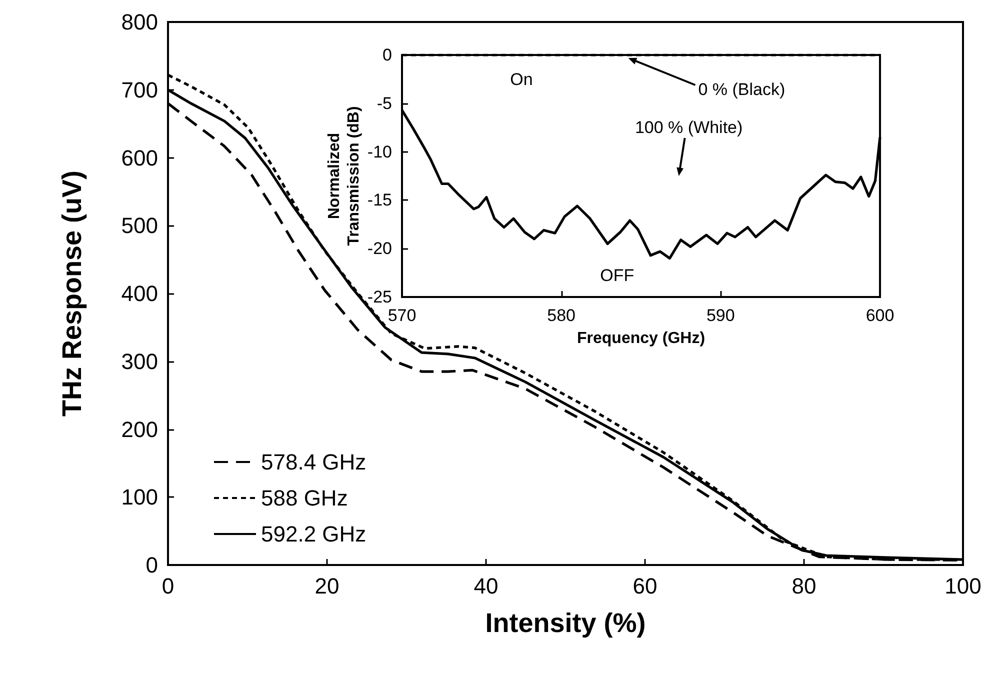 The image size is (993, 682). What do you see at coordinates (139, 157) in the screenshot?
I see `y-tick-label: 600` at bounding box center [139, 157].